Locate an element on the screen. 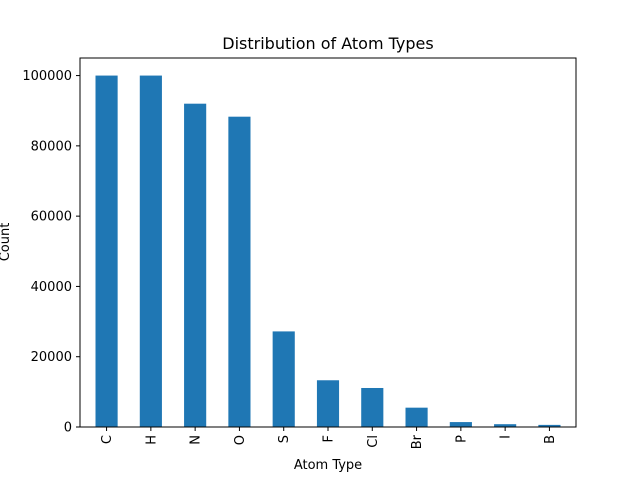 The height and width of the screenshot is (480, 640). bar-f is located at coordinates (328, 403).